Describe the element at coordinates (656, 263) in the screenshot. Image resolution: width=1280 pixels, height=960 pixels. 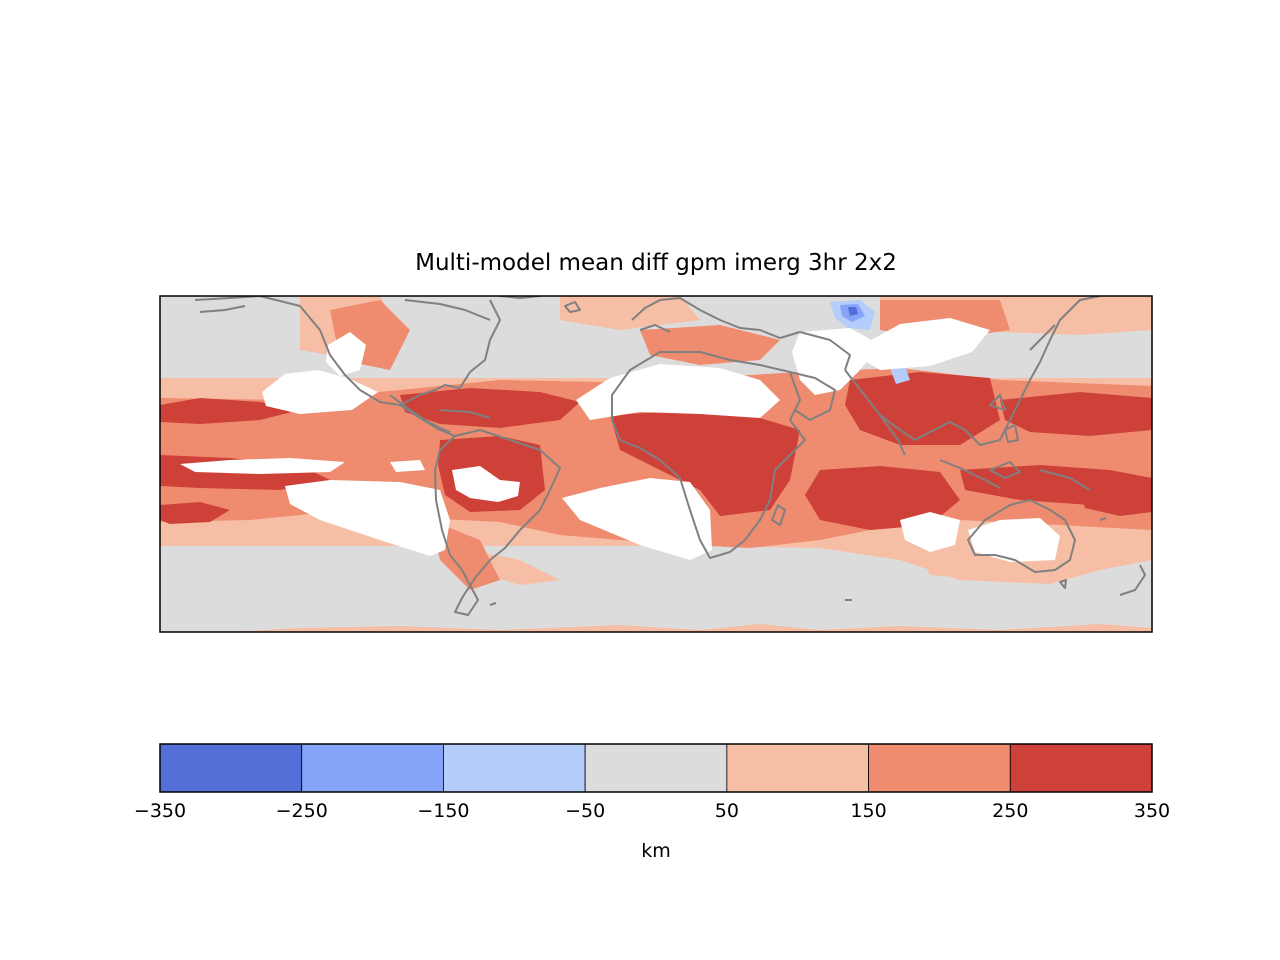
I see `map-title: Multi-model mean diff gpm imerg 3hr 2x2` at that location.